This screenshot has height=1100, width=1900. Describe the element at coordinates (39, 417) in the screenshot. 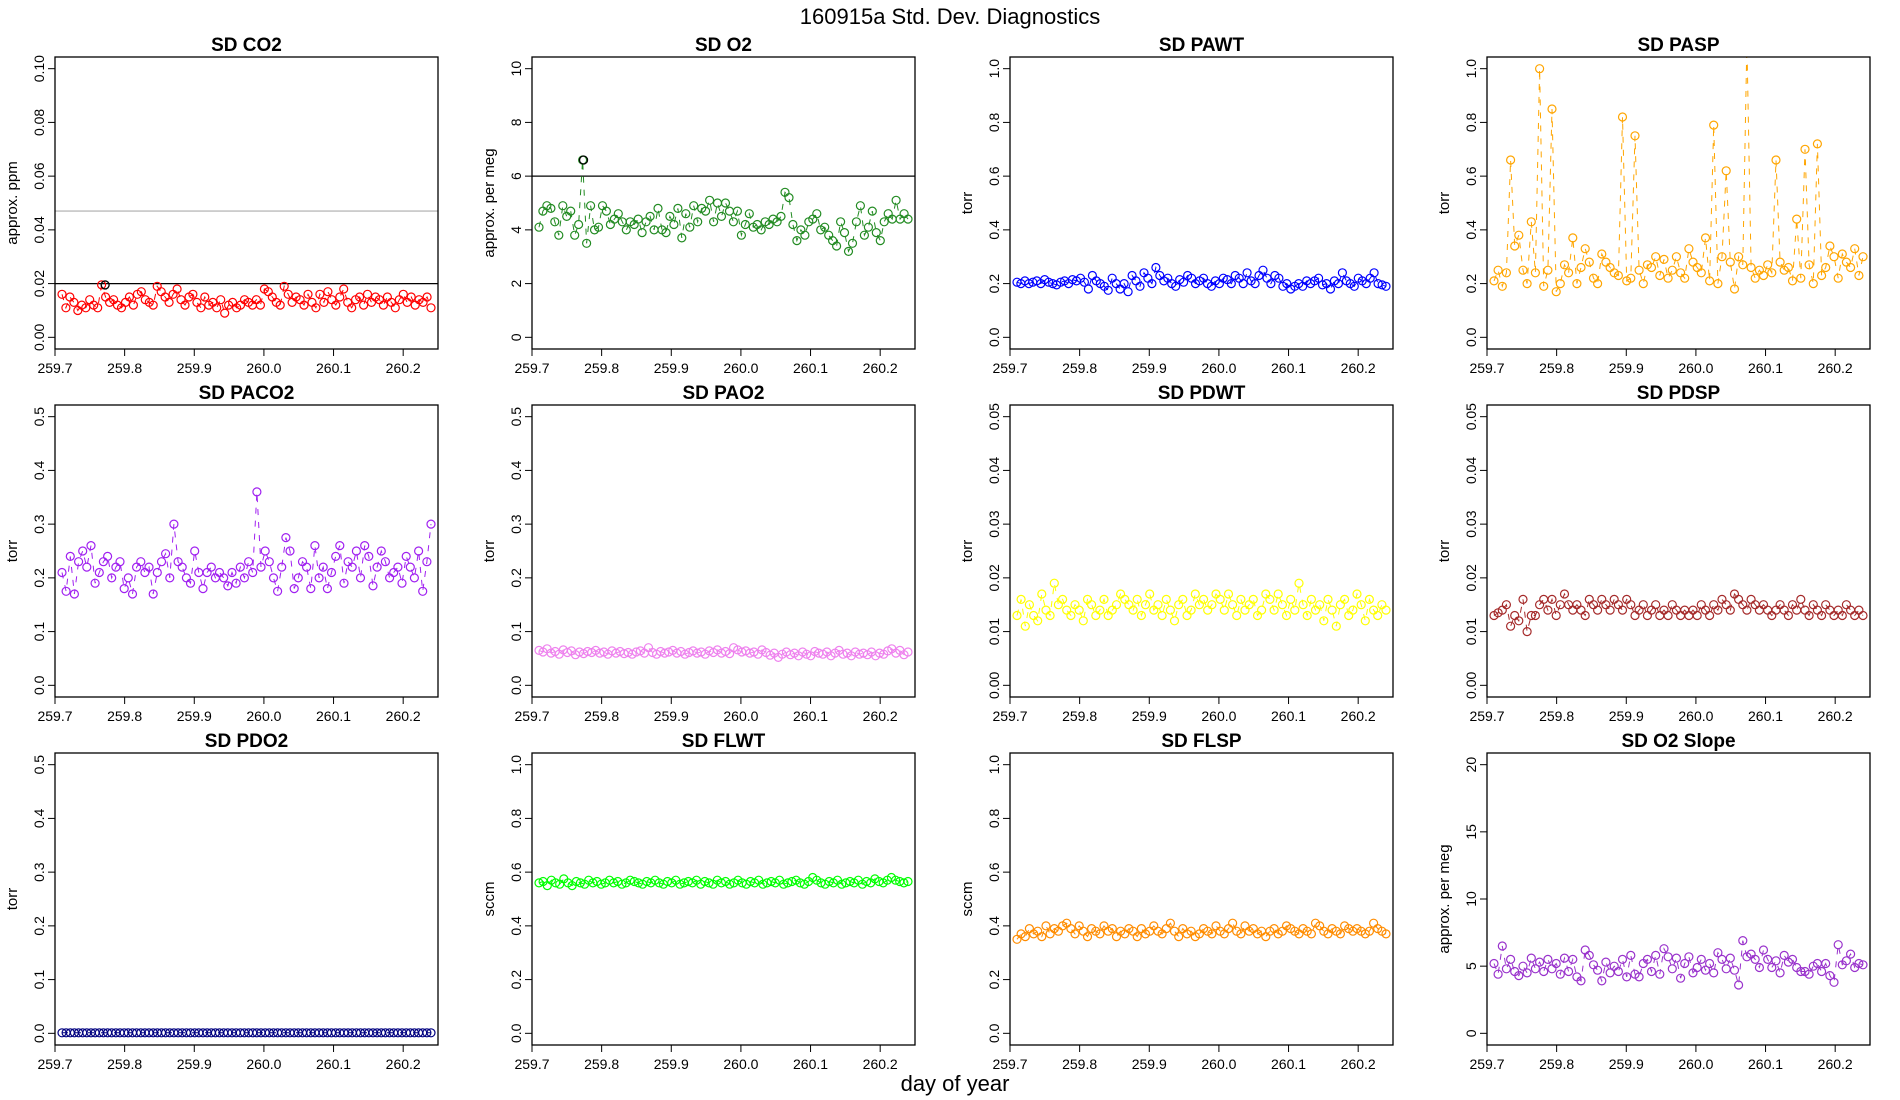

I see `y-tick-label: 0.5` at that location.